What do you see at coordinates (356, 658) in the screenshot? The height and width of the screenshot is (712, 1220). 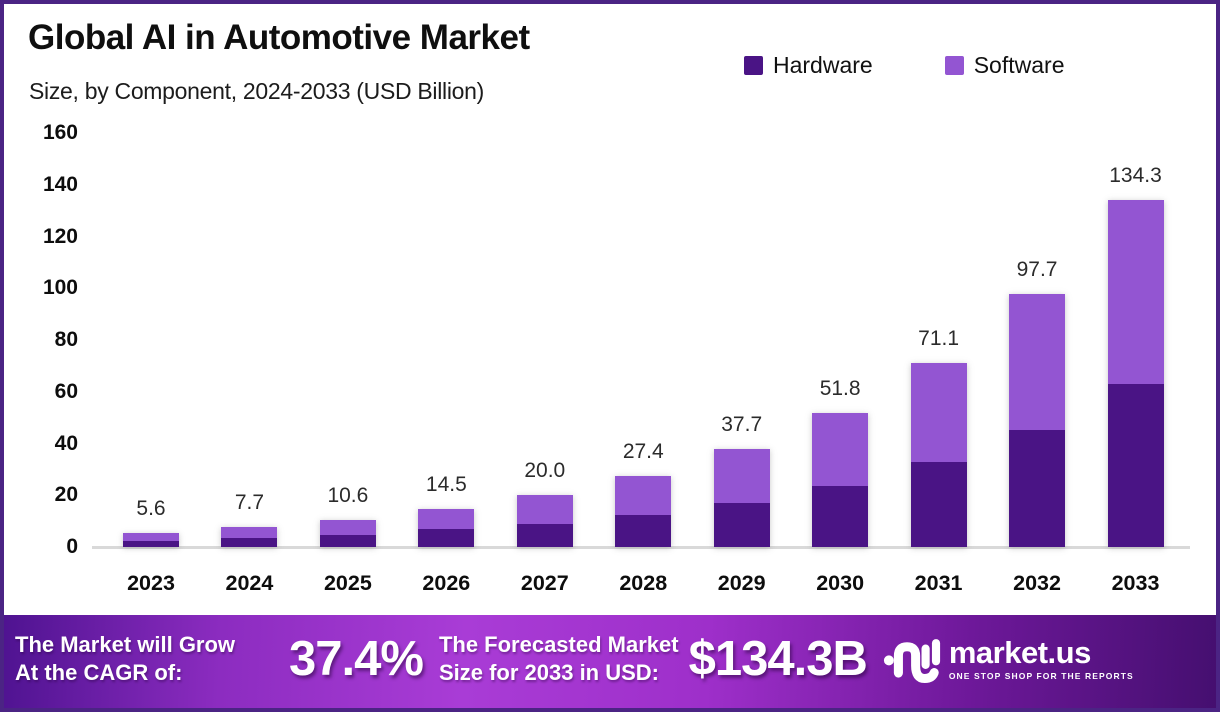 I see `cagr-value: 37.4%` at bounding box center [356, 658].